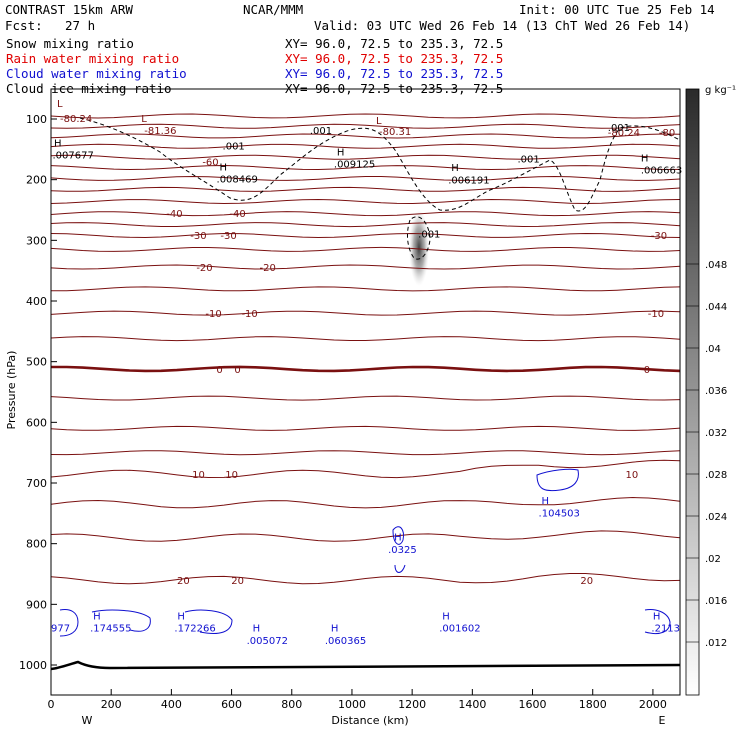  I want to click on colorbar-tick-label: .036, so click(716, 391).